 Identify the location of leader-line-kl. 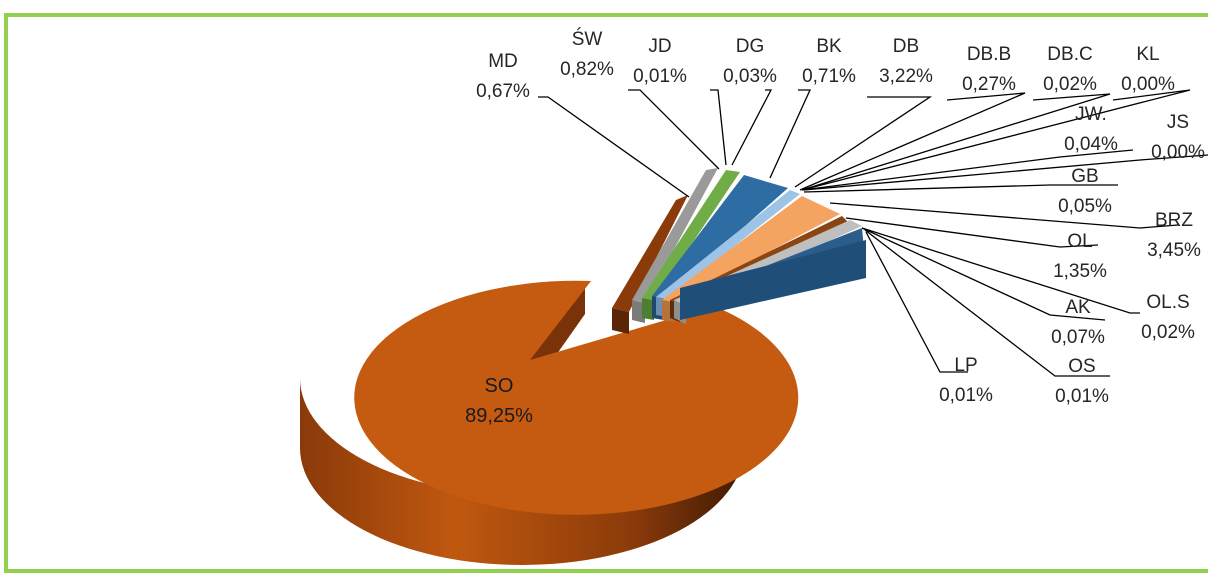
(996, 140).